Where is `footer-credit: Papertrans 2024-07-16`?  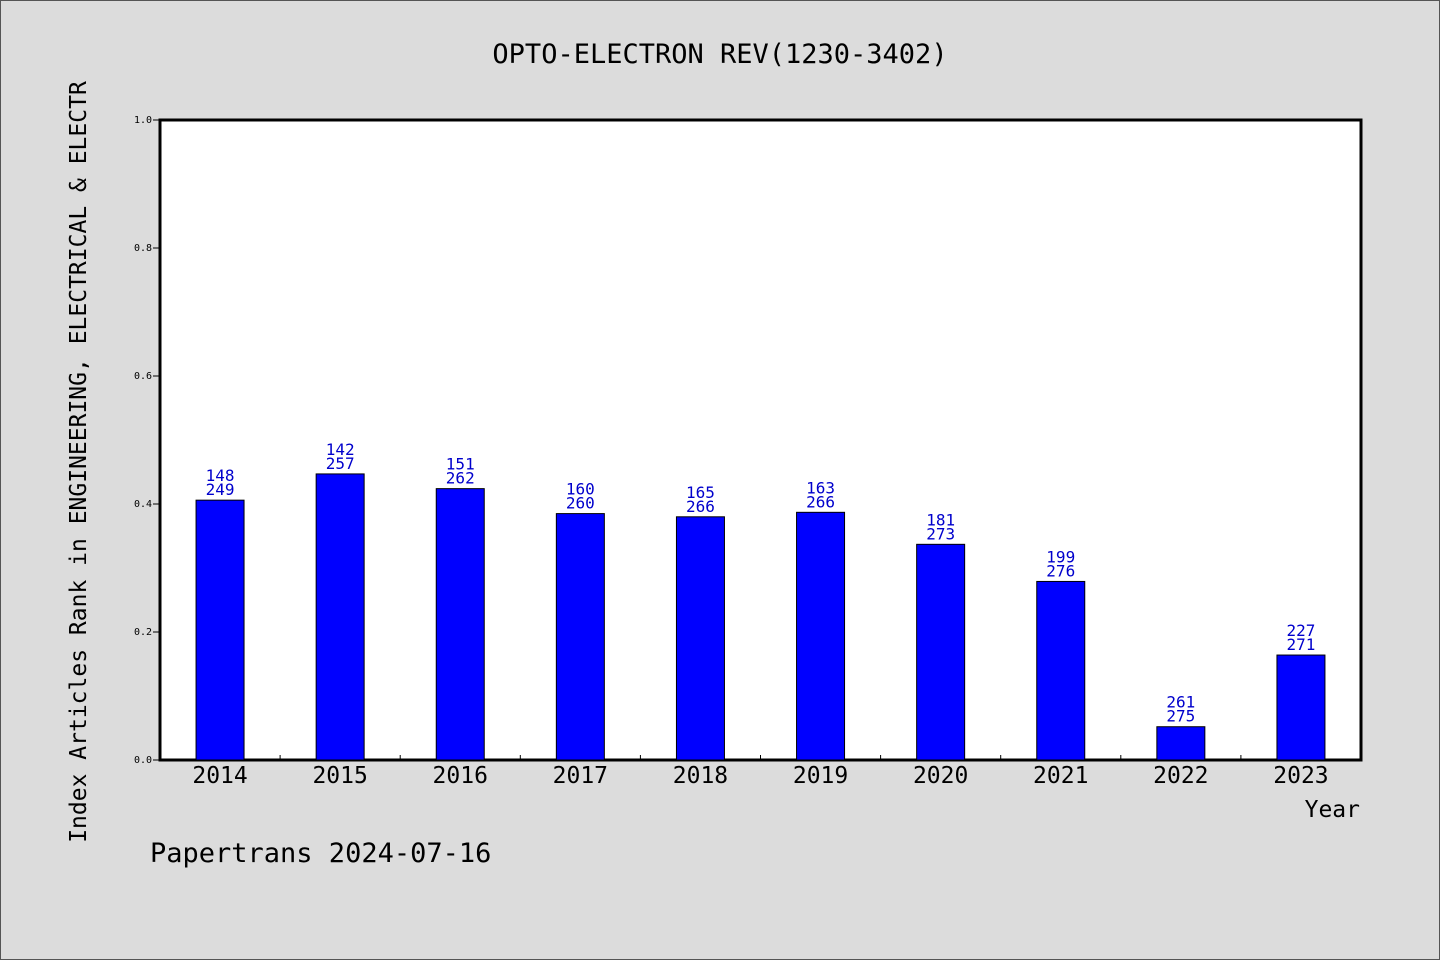
footer-credit: Papertrans 2024-07-16 is located at coordinates (320, 853).